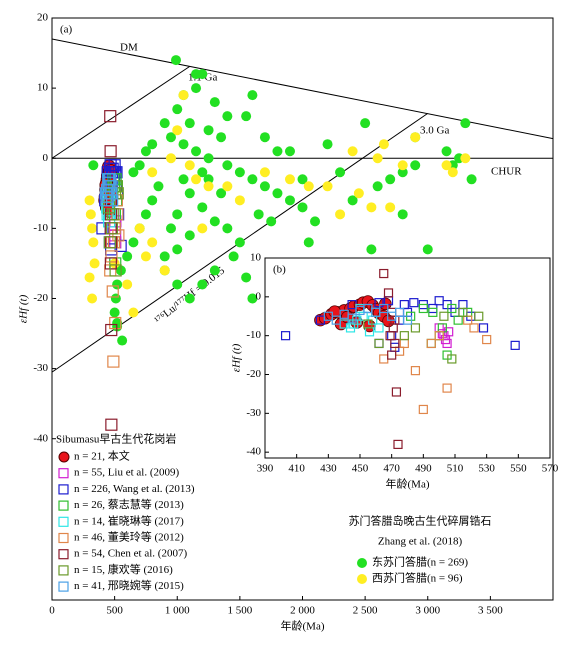 This screenshot has height=647, width=574. What do you see at coordinates (24, 308) in the screenshot?
I see `y-axis-label: εHf (t)` at bounding box center [24, 308].